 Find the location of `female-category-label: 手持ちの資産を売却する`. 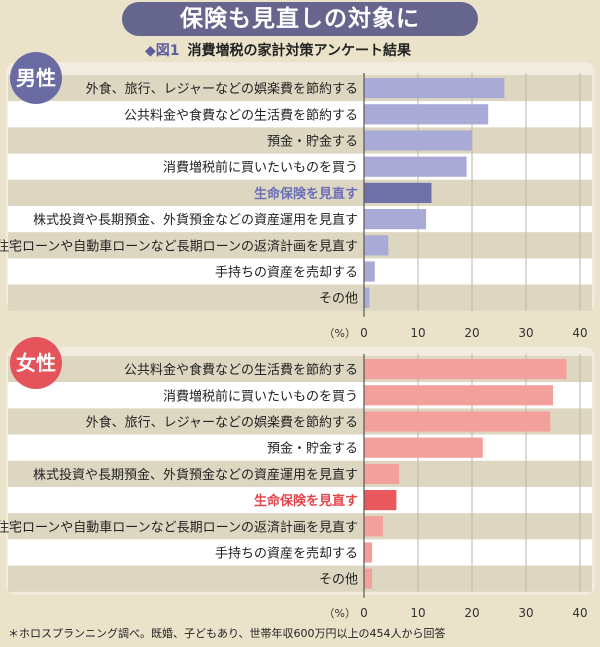

female-category-label: 手持ちの資産を売却する is located at coordinates (286, 554).